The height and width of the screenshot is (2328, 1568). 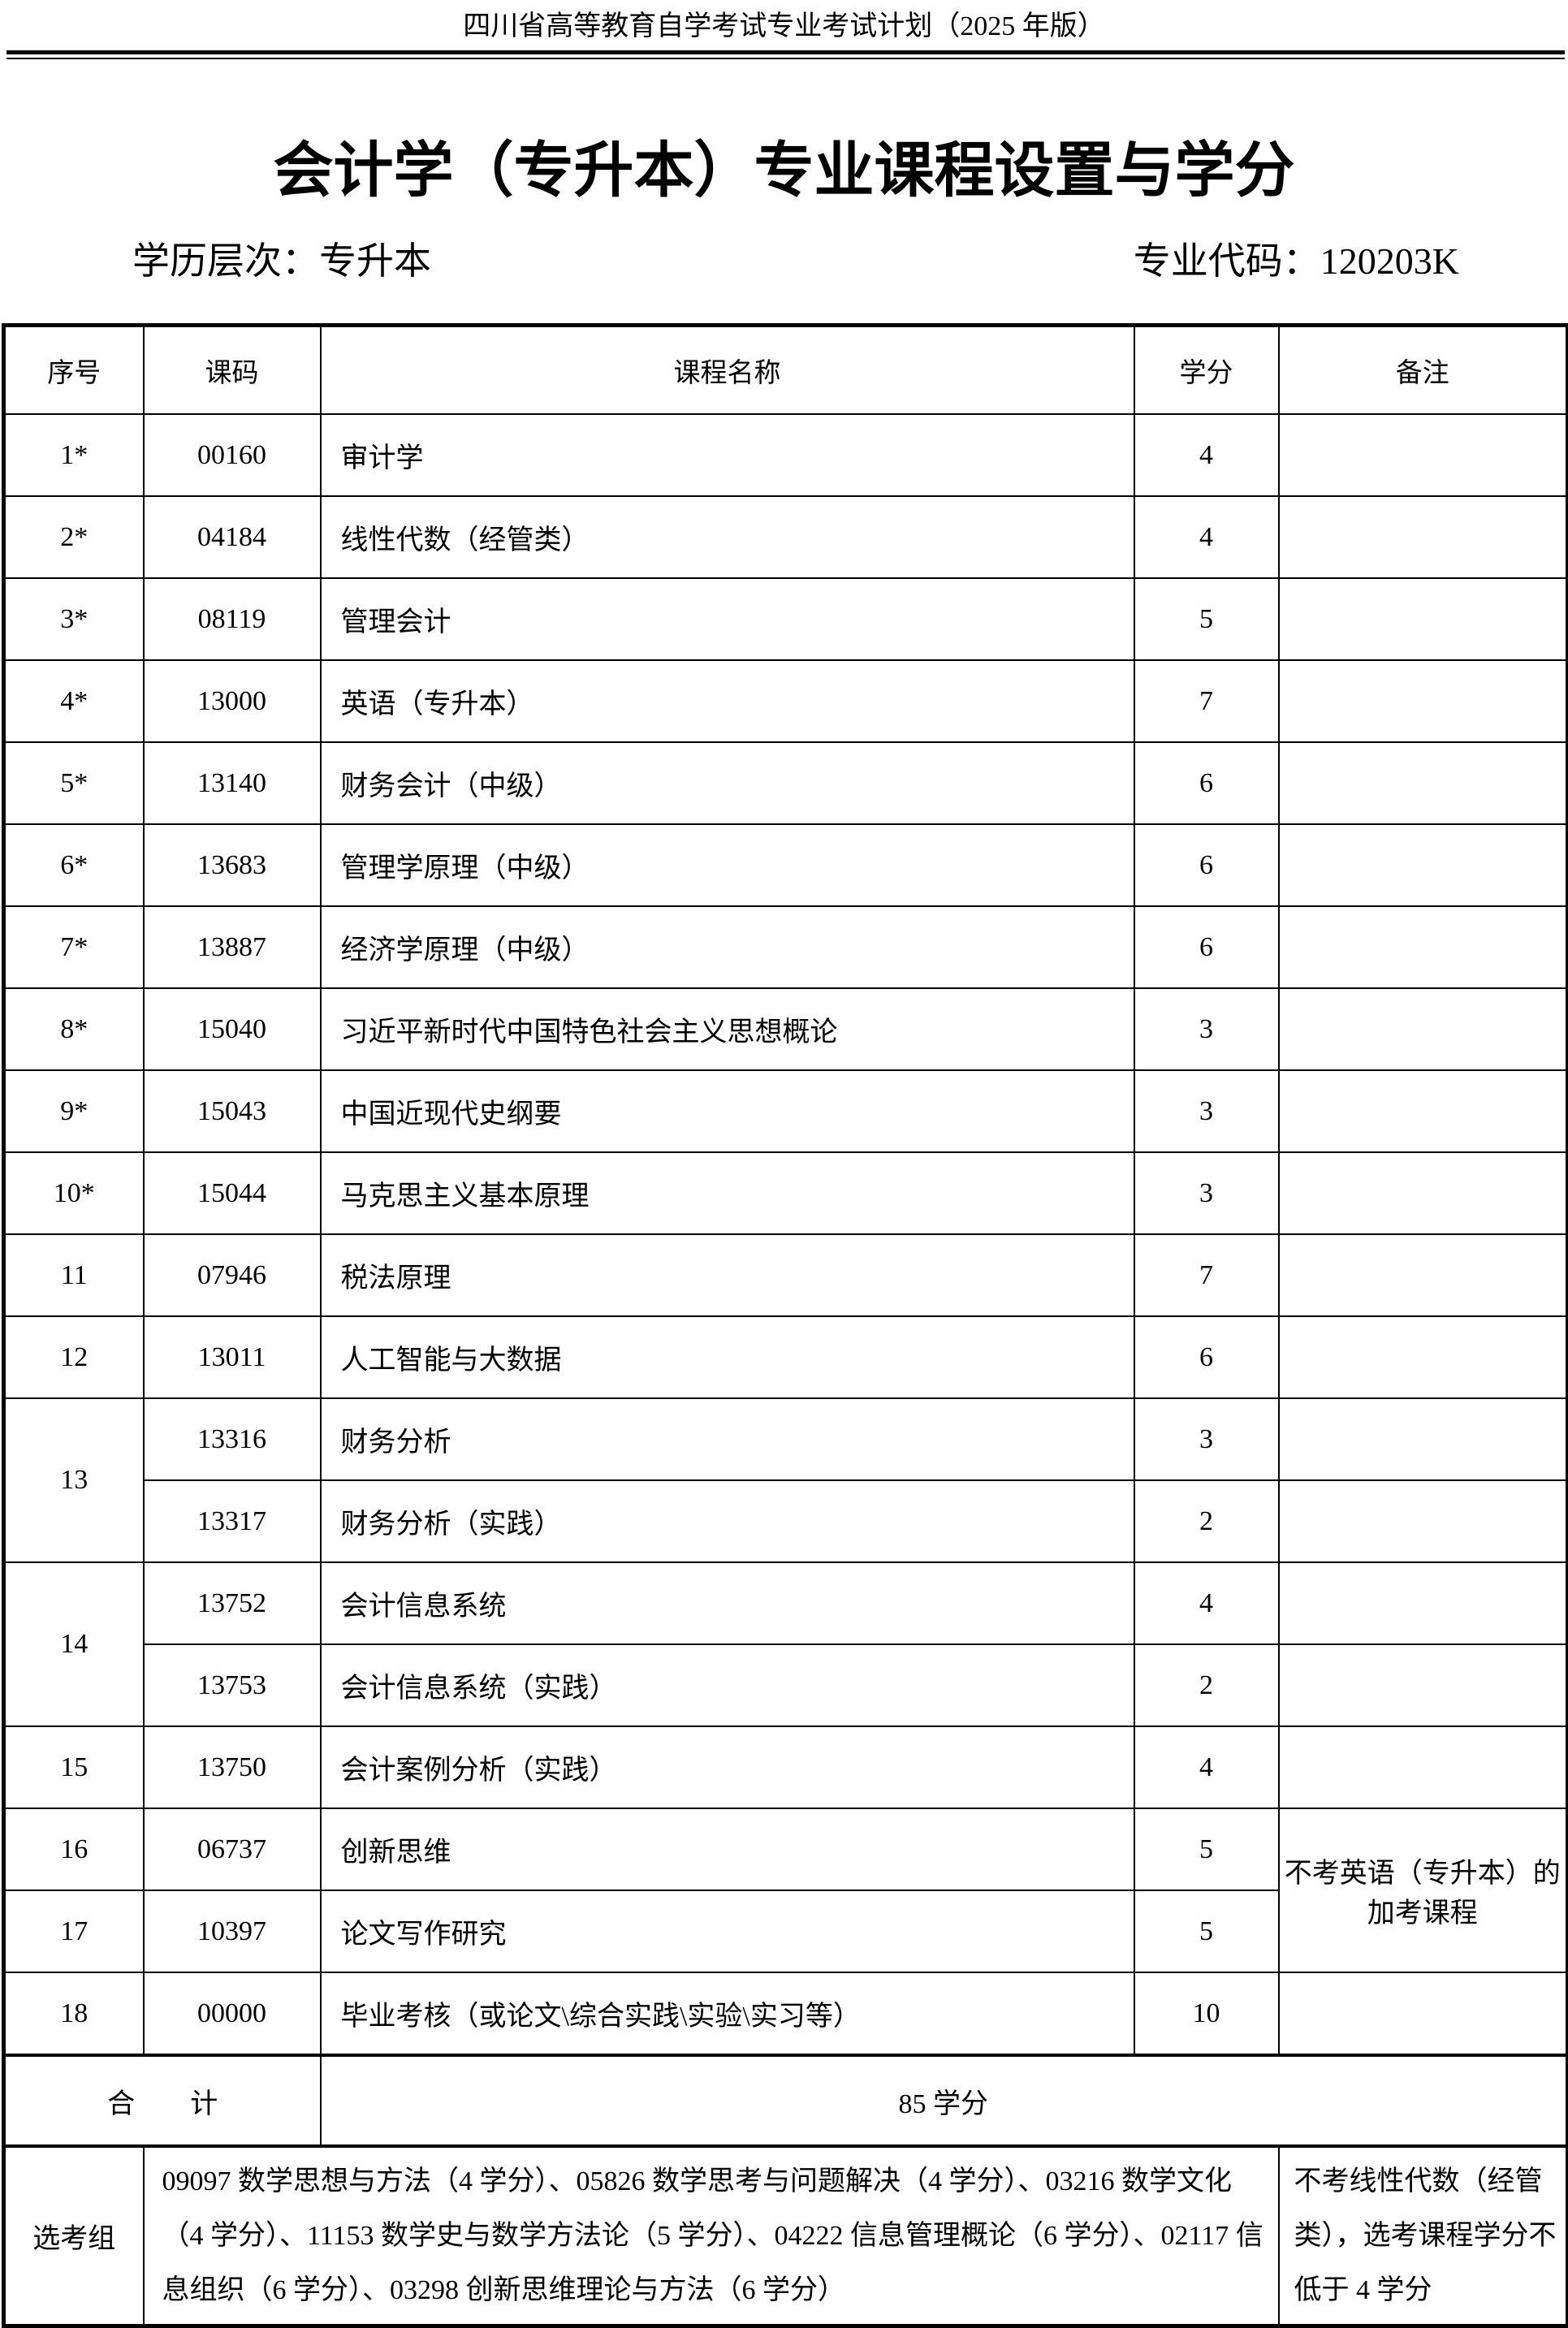 I want to click on table-row: 15 13750 会计案例分析（实践） 4, so click(x=785, y=1767).